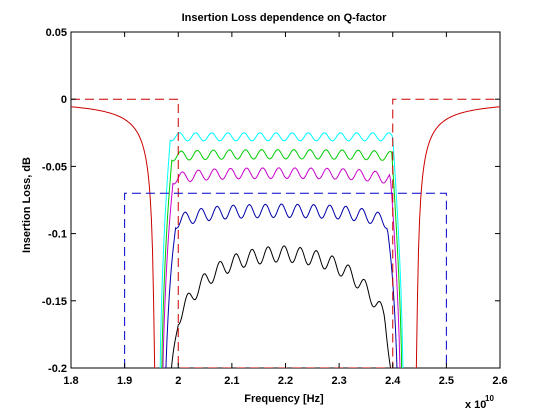 This screenshot has width=554, height=416. Describe the element at coordinates (178, 381) in the screenshot. I see `x-tick-label: 2` at that location.